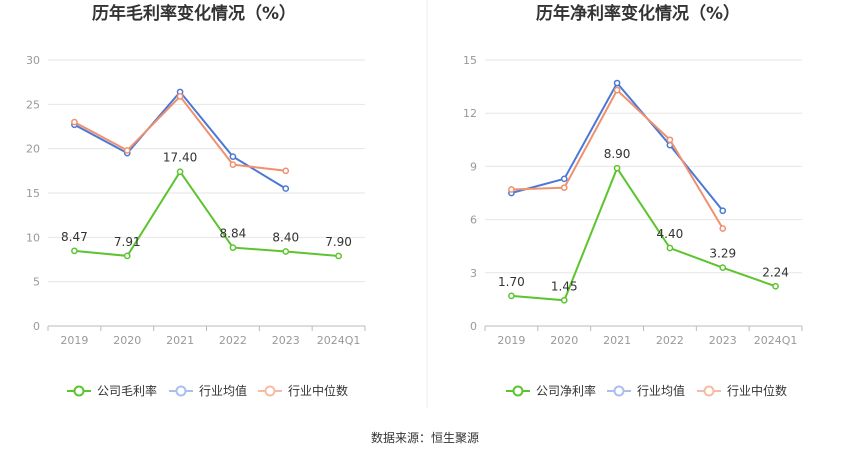 The width and height of the screenshot is (850, 459). I want to click on gross-margin-y-axis: 0 5 10 15 20 25 30, so click(33, 193).